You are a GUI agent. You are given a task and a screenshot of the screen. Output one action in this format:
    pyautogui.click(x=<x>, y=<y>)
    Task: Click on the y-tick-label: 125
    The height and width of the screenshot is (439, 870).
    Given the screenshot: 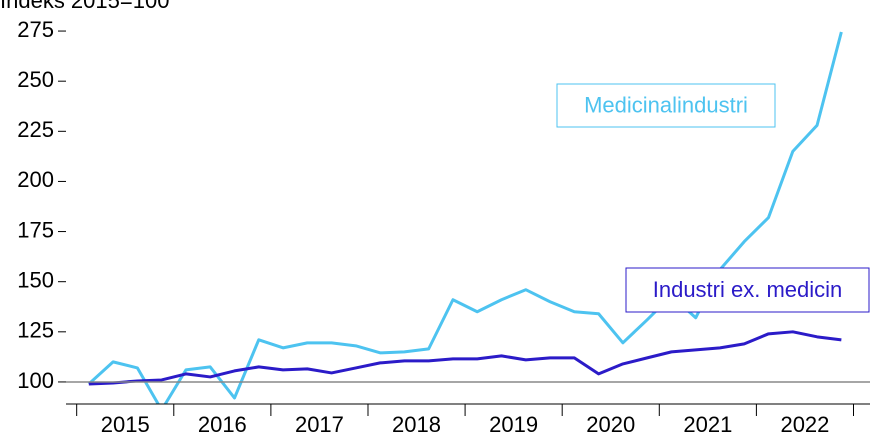 What is the action you would take?
    pyautogui.click(x=35, y=330)
    